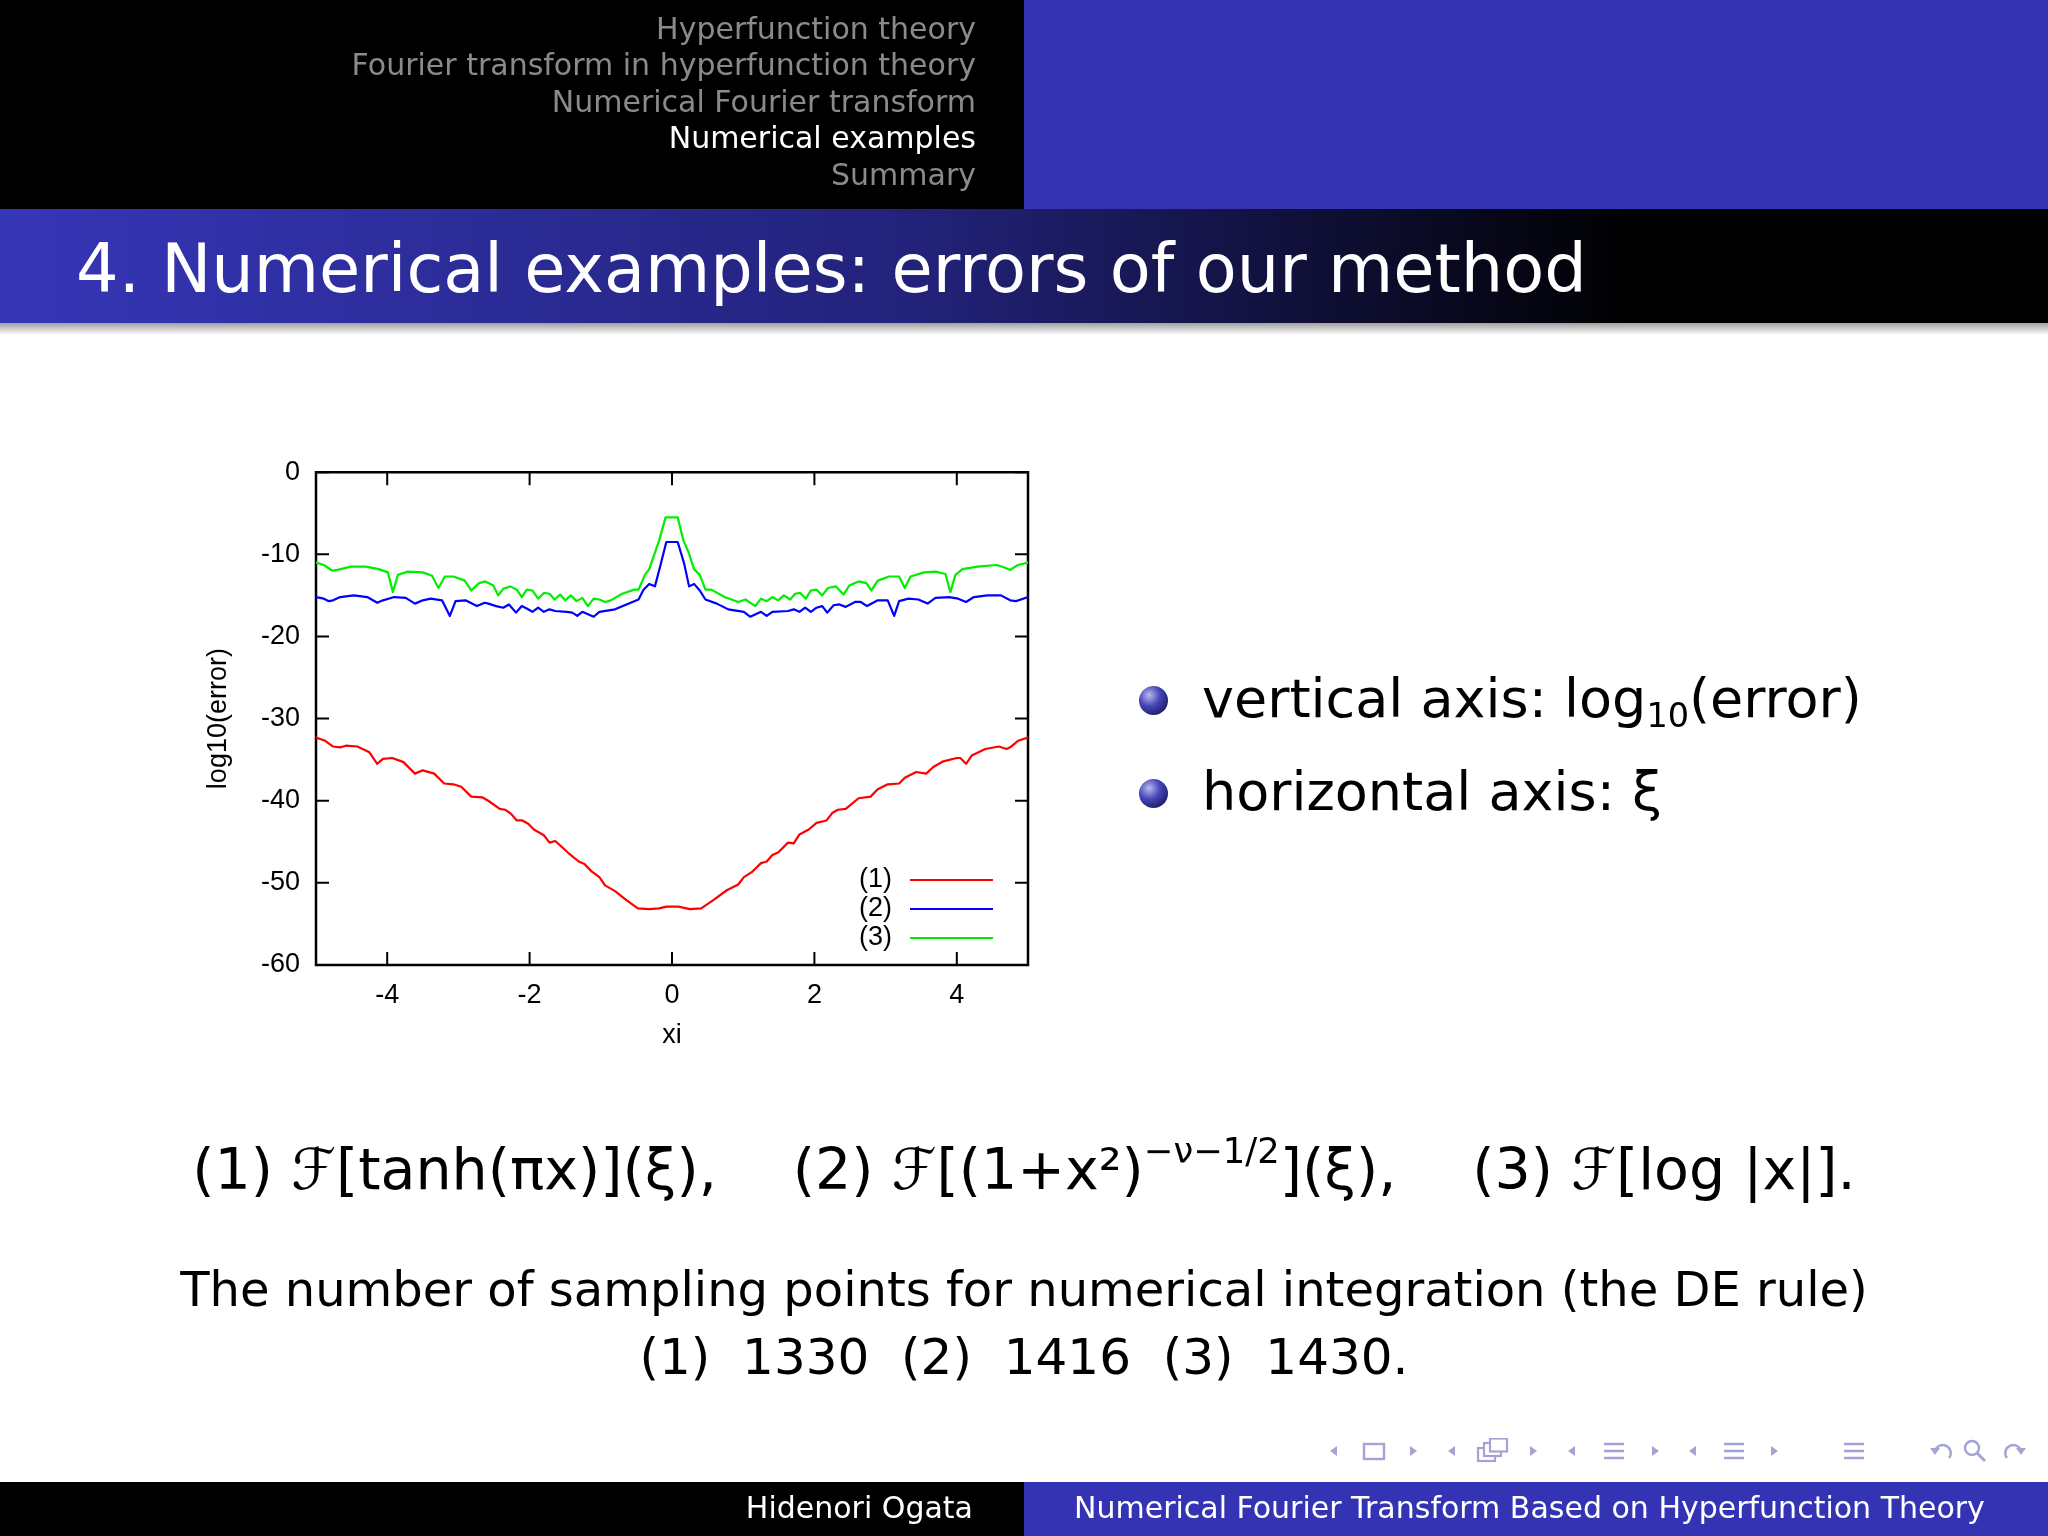 The image size is (2048, 1536). I want to click on x-tick-label: -4, so click(387, 993).